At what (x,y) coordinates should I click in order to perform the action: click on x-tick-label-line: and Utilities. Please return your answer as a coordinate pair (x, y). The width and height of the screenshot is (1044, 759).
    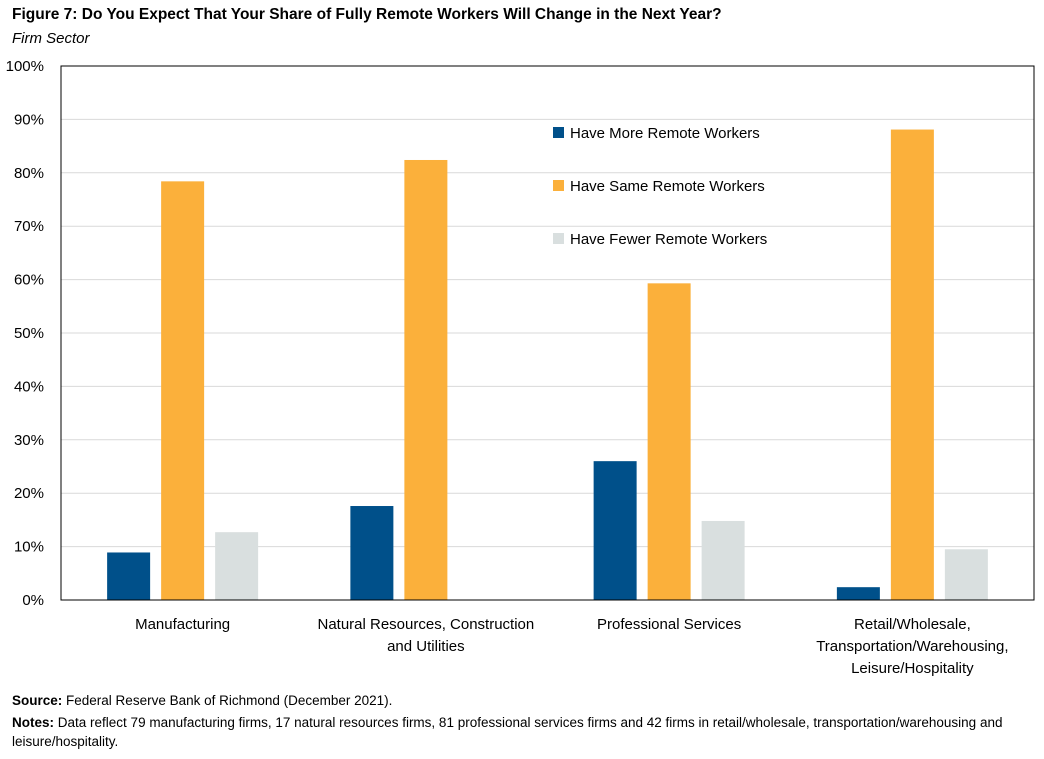
    Looking at the image, I should click on (426, 646).